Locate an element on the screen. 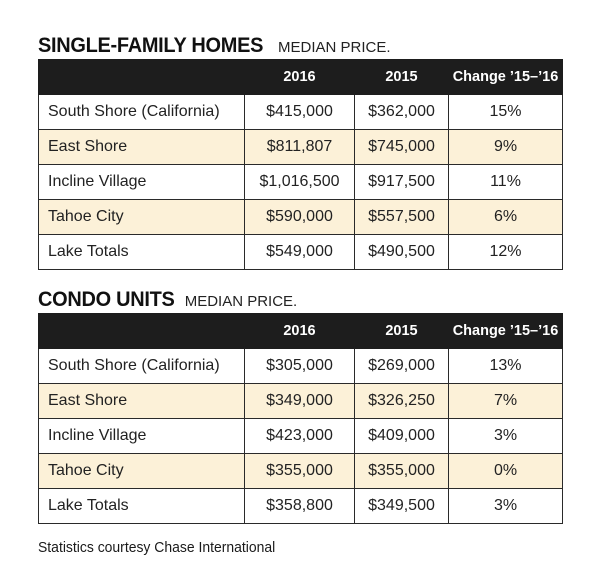 This screenshot has height=586, width=600. source-note: Statistics courtesy Chase International is located at coordinates (157, 547).